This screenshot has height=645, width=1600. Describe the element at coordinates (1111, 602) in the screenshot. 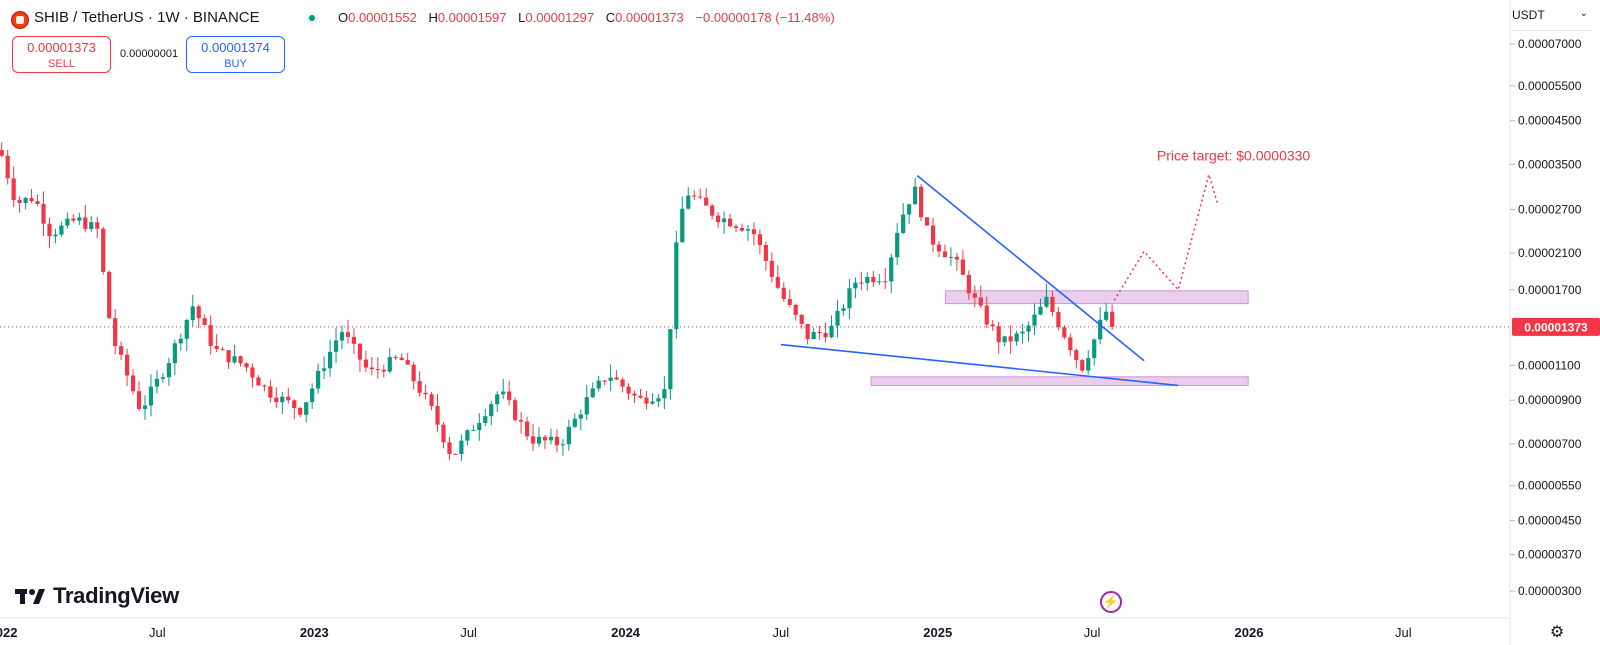

I see `bolt-icon: ⚡` at that location.